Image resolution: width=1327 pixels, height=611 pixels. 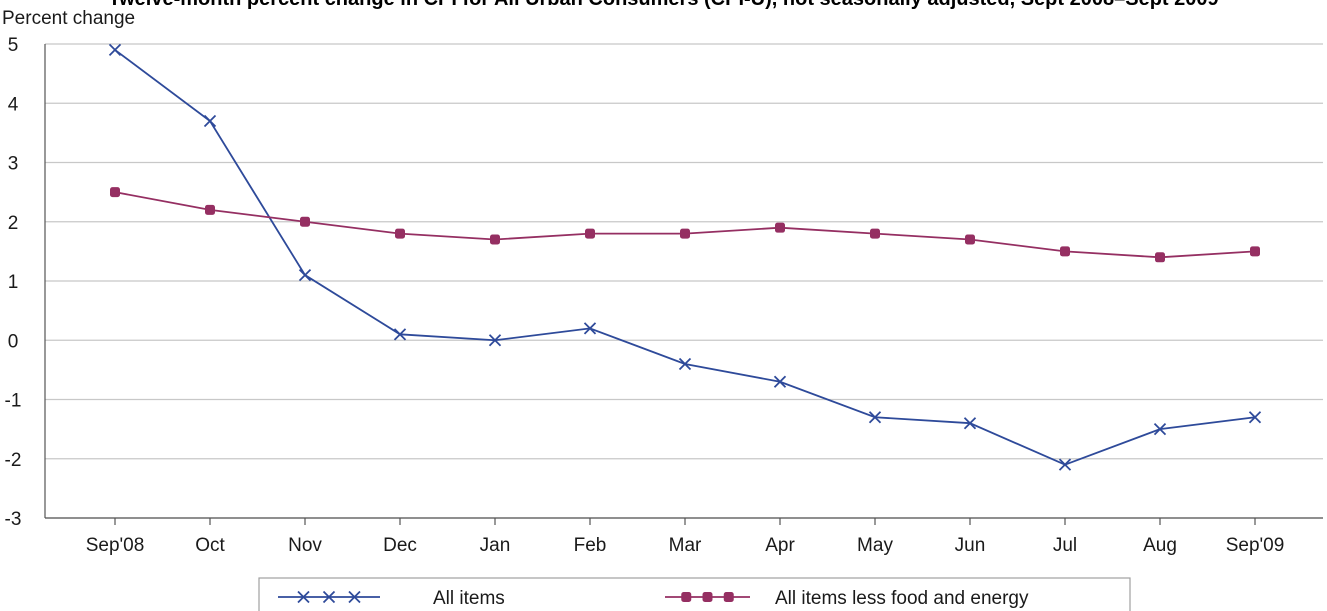 I want to click on legend-label: All items, so click(x=469, y=598).